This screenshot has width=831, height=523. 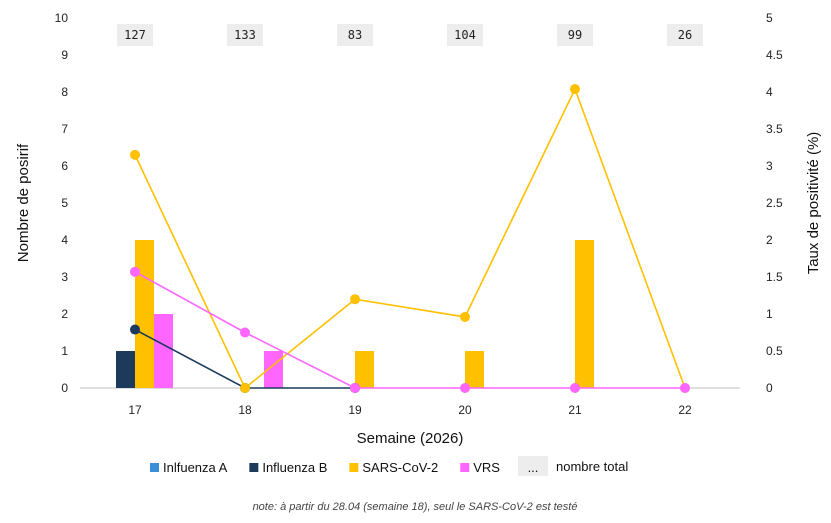 What do you see at coordinates (465, 410) in the screenshot?
I see `x-tick-label-3: 20` at bounding box center [465, 410].